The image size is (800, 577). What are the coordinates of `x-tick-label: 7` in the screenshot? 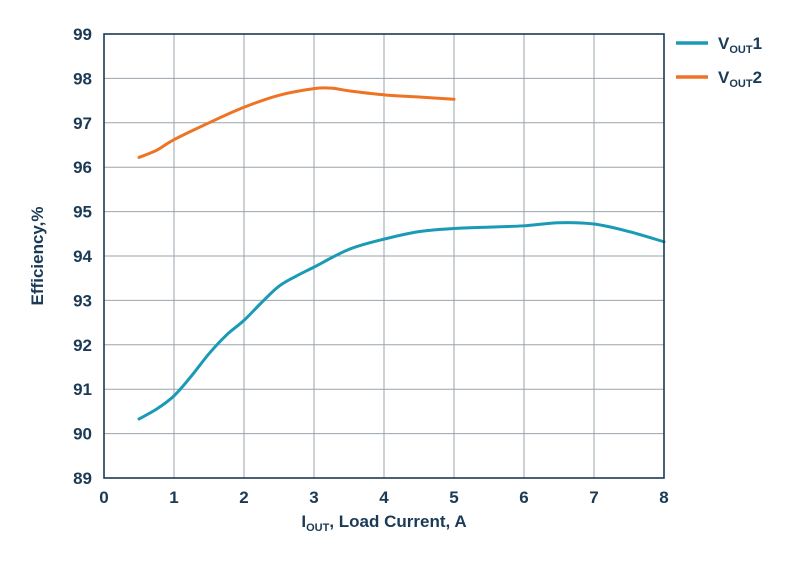 It's located at (593, 497).